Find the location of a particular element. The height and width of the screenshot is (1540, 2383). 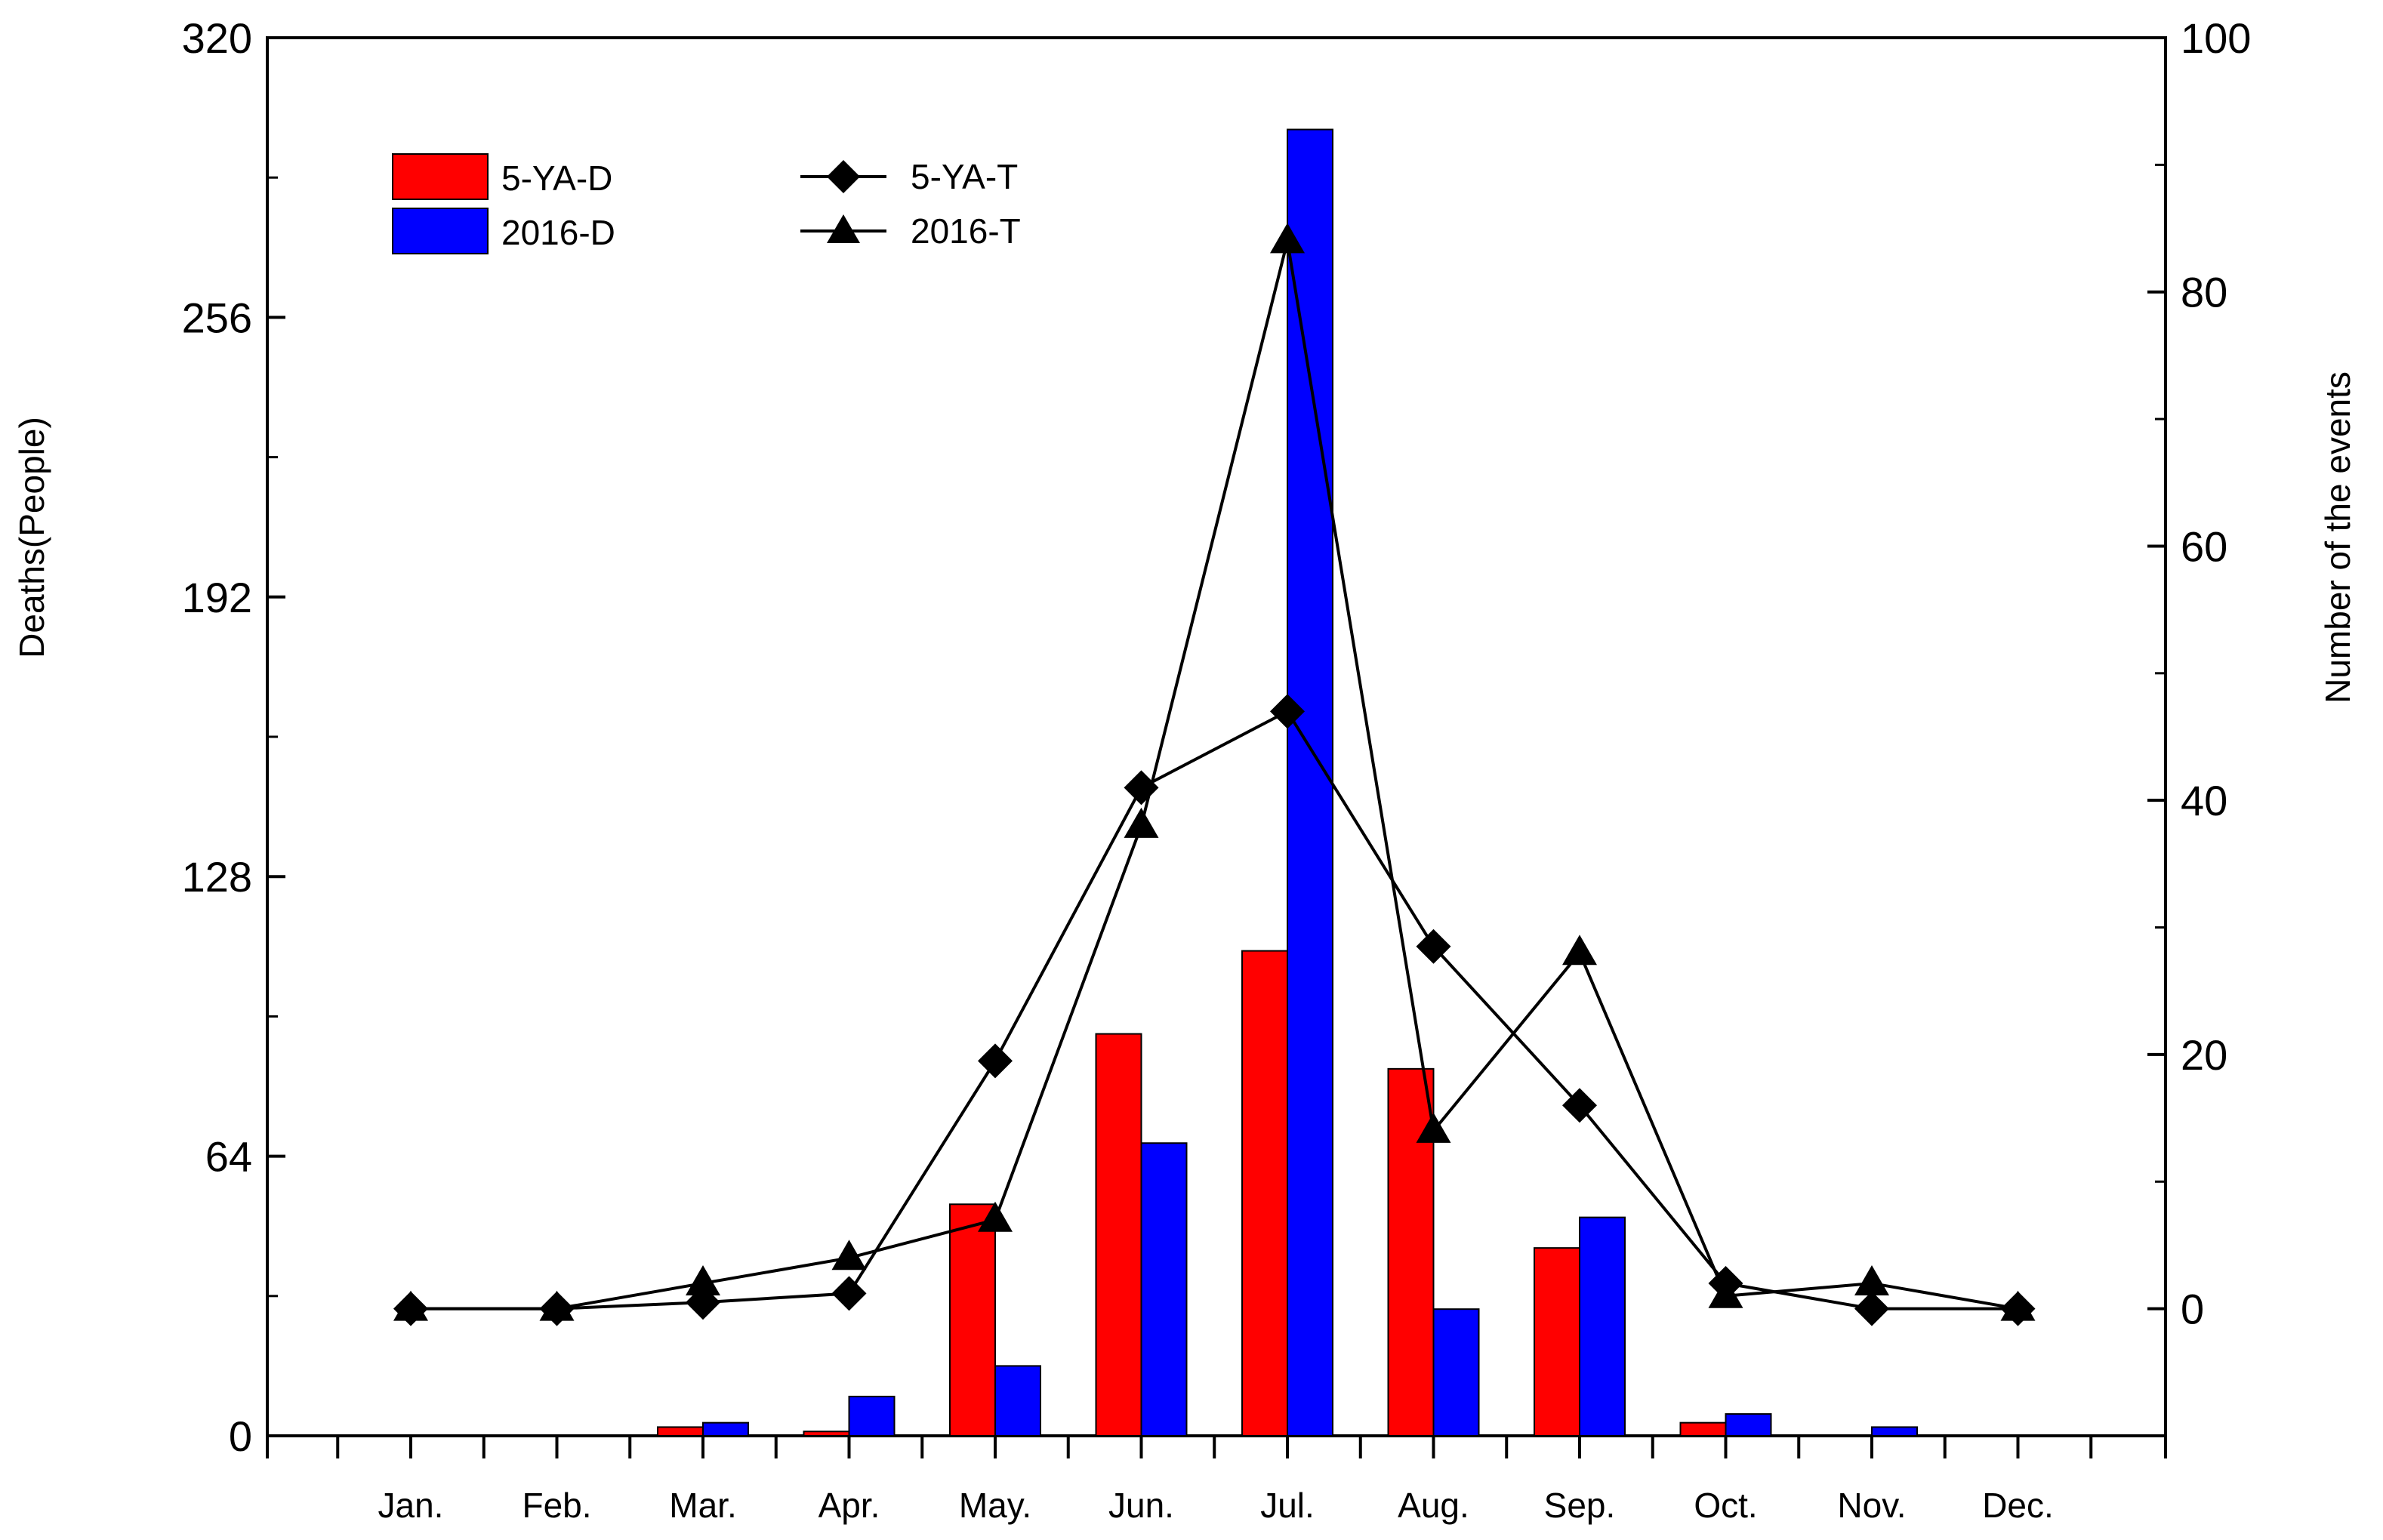

x-tick-label-mar: Mar. is located at coordinates (702, 1505).